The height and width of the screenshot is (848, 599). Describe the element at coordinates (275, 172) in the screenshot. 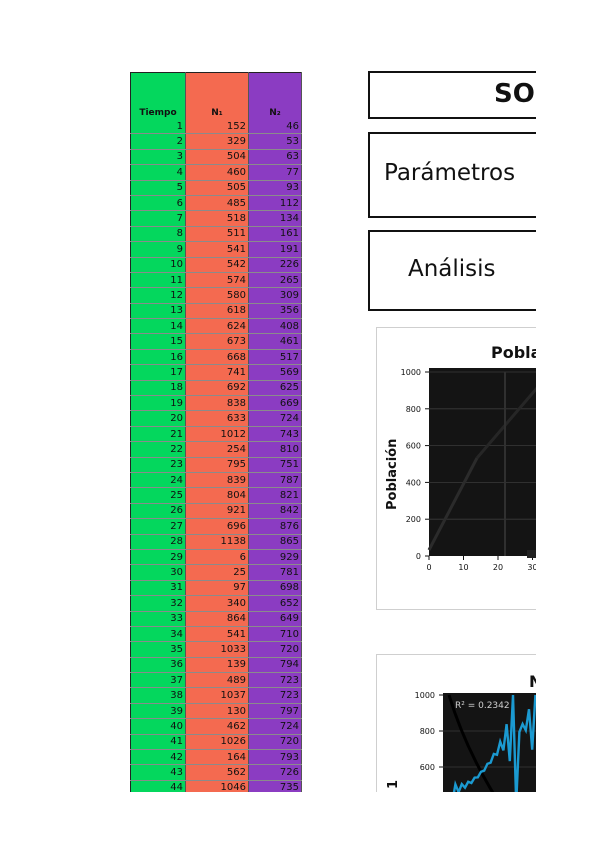

I see `cell-n2: 77` at that location.